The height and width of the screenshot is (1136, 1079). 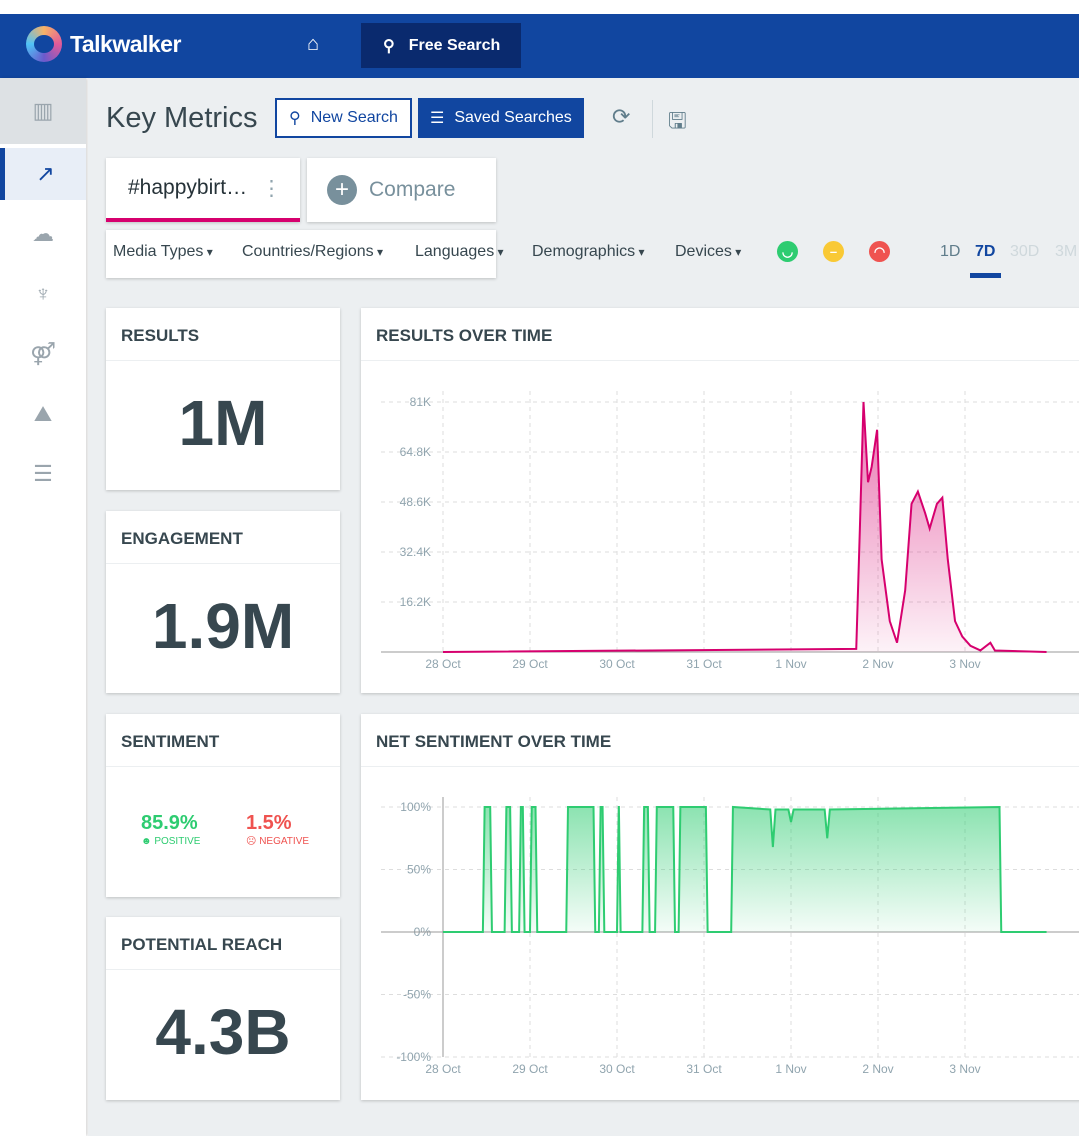 I want to click on results-line, so click(x=744, y=527).